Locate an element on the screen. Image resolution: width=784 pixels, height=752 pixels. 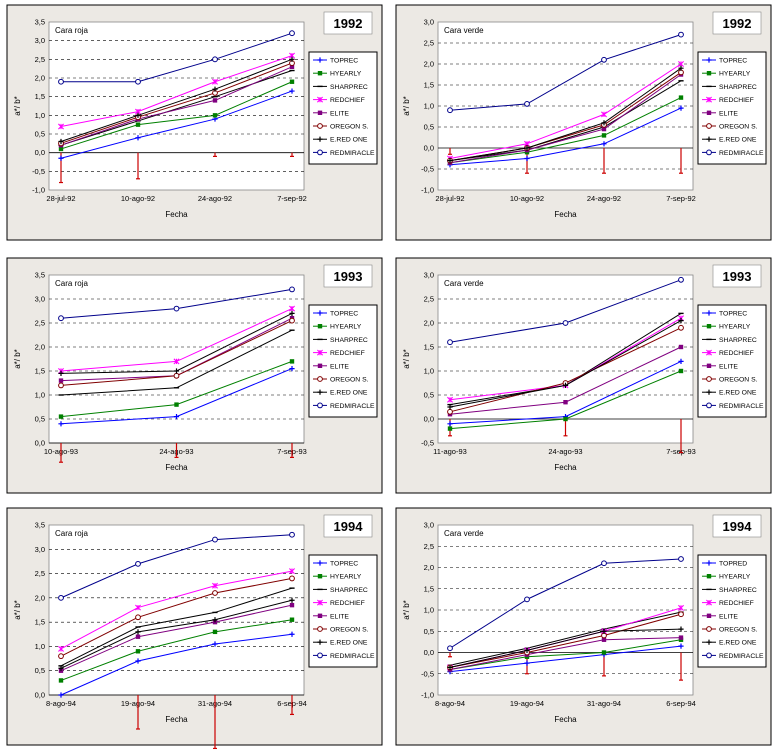
year-label: 1994 is located at coordinates (349, 526).